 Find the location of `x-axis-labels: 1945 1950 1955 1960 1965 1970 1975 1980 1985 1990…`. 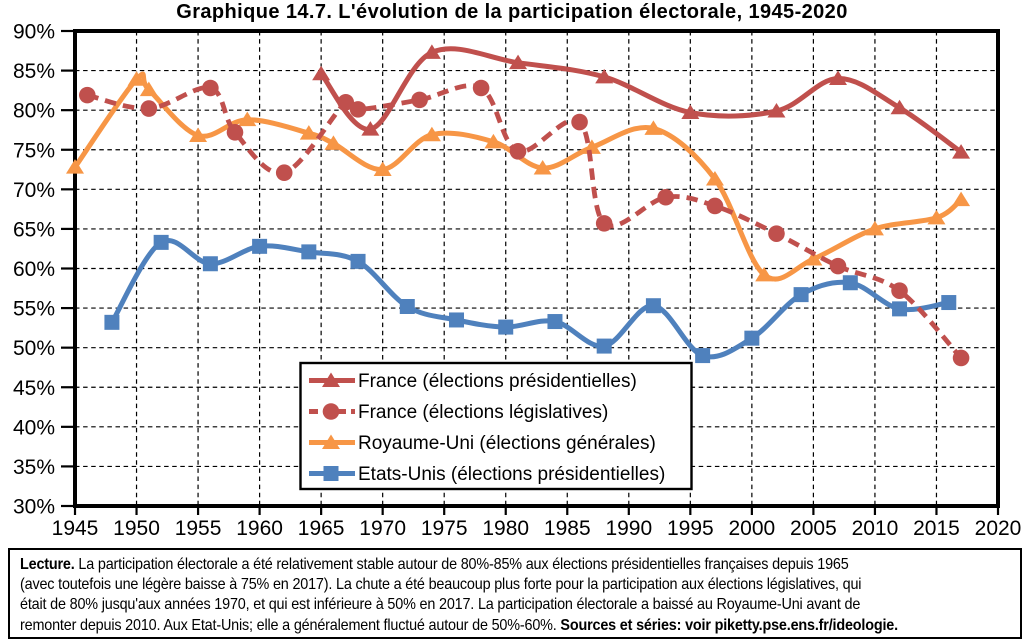

x-axis-labels: 1945 1950 1955 1960 1965 1970 1975 1980 1985 1990… is located at coordinates (537, 528).